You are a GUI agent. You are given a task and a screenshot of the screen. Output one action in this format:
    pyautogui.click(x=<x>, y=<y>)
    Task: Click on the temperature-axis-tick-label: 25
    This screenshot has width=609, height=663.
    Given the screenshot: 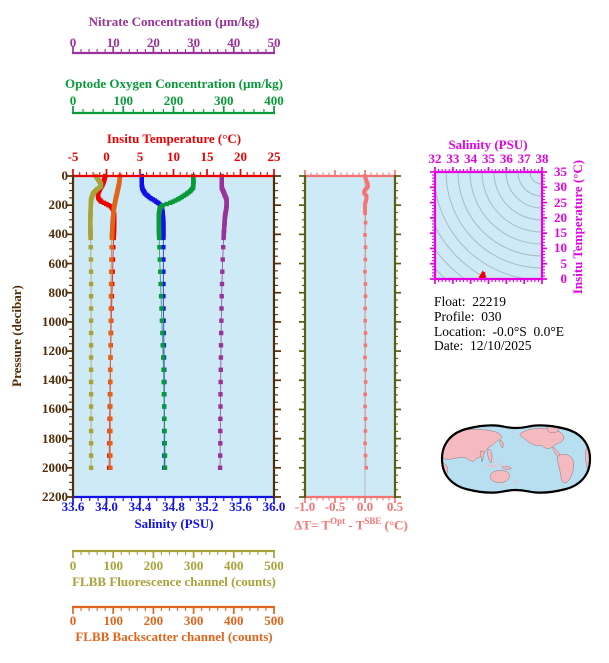 What is the action you would take?
    pyautogui.click(x=274, y=156)
    